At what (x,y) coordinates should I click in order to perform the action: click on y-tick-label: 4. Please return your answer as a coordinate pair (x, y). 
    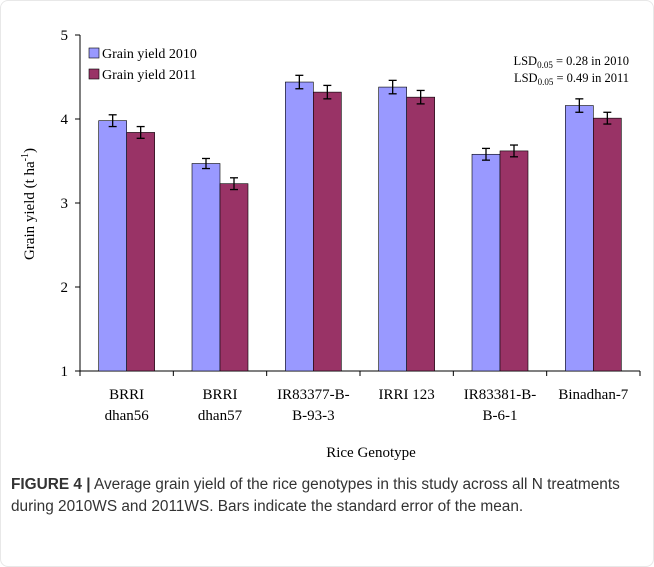
    Looking at the image, I should click on (65, 120).